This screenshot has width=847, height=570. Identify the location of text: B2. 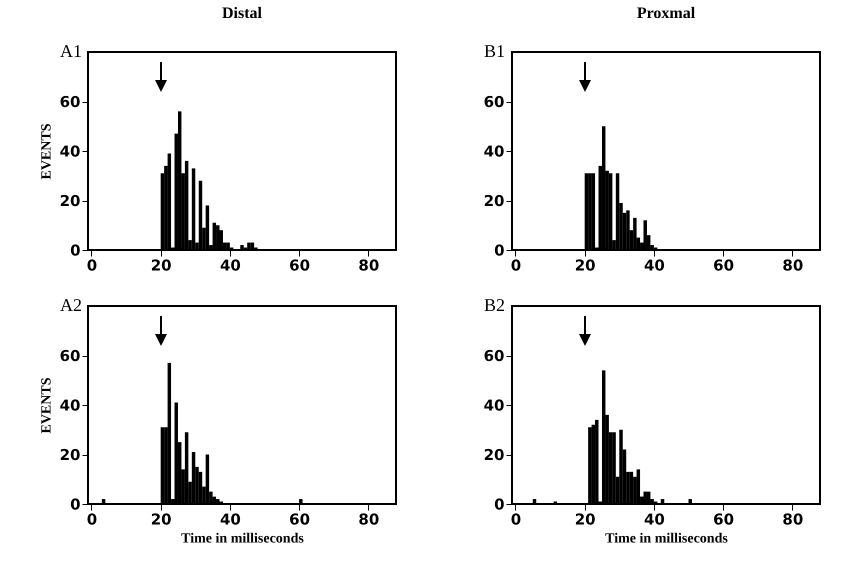
(495, 305).